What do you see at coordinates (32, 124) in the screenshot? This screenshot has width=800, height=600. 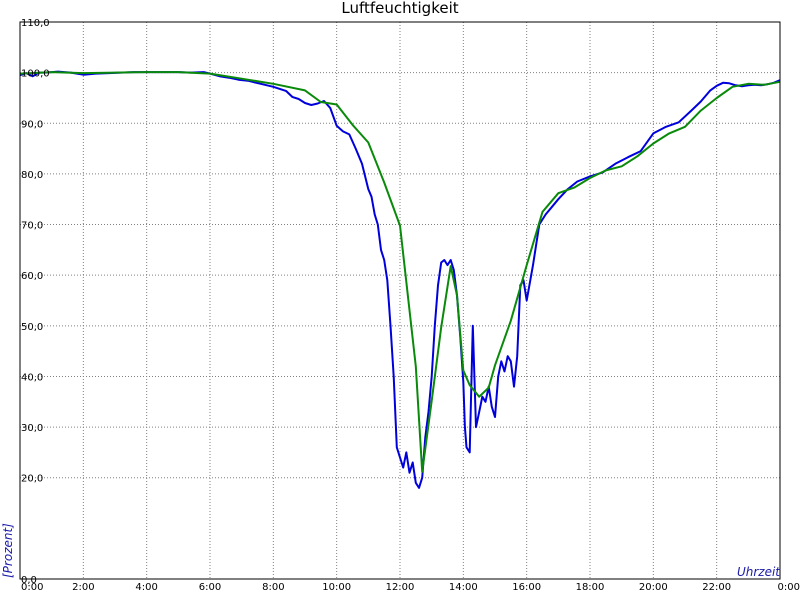 I see `y-tick-label: 90,0` at bounding box center [32, 124].